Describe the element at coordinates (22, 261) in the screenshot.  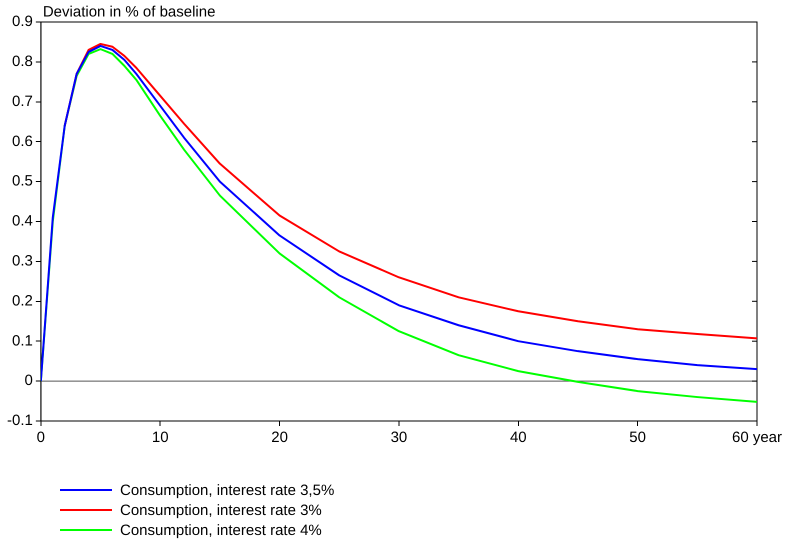
I see `y-tick-label: 0.3` at that location.